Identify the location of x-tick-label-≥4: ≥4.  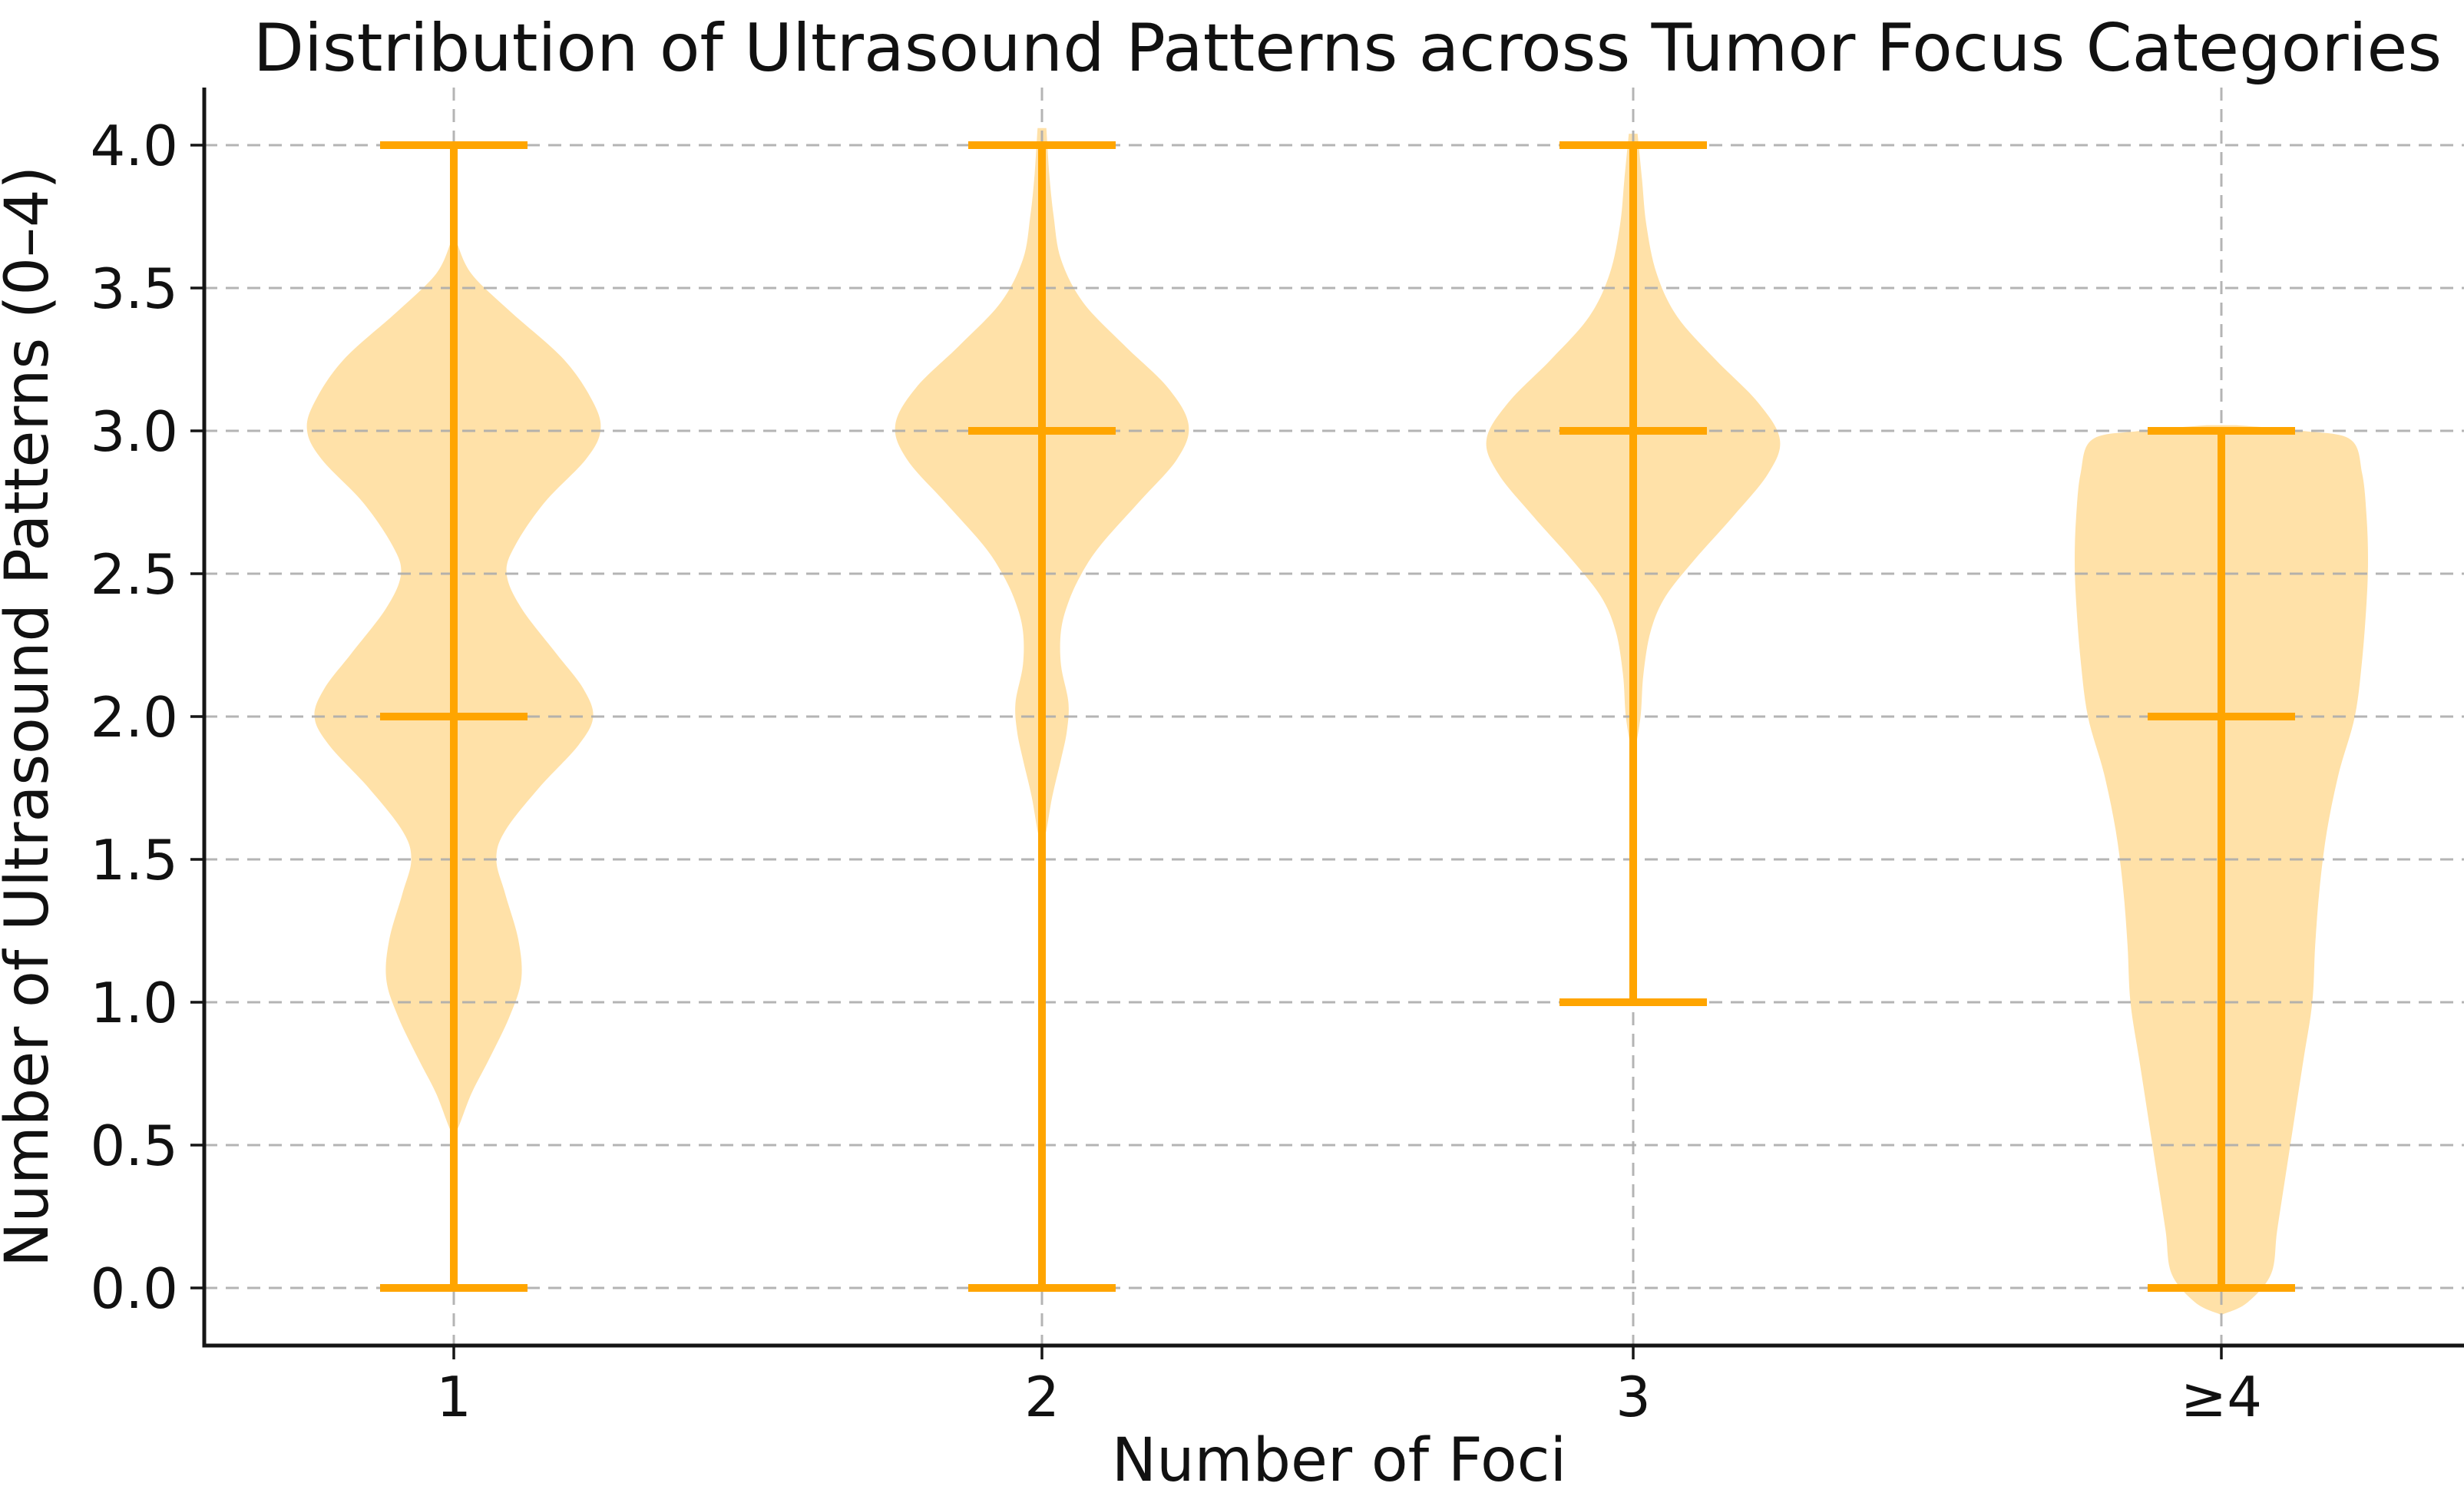
(2221, 1397).